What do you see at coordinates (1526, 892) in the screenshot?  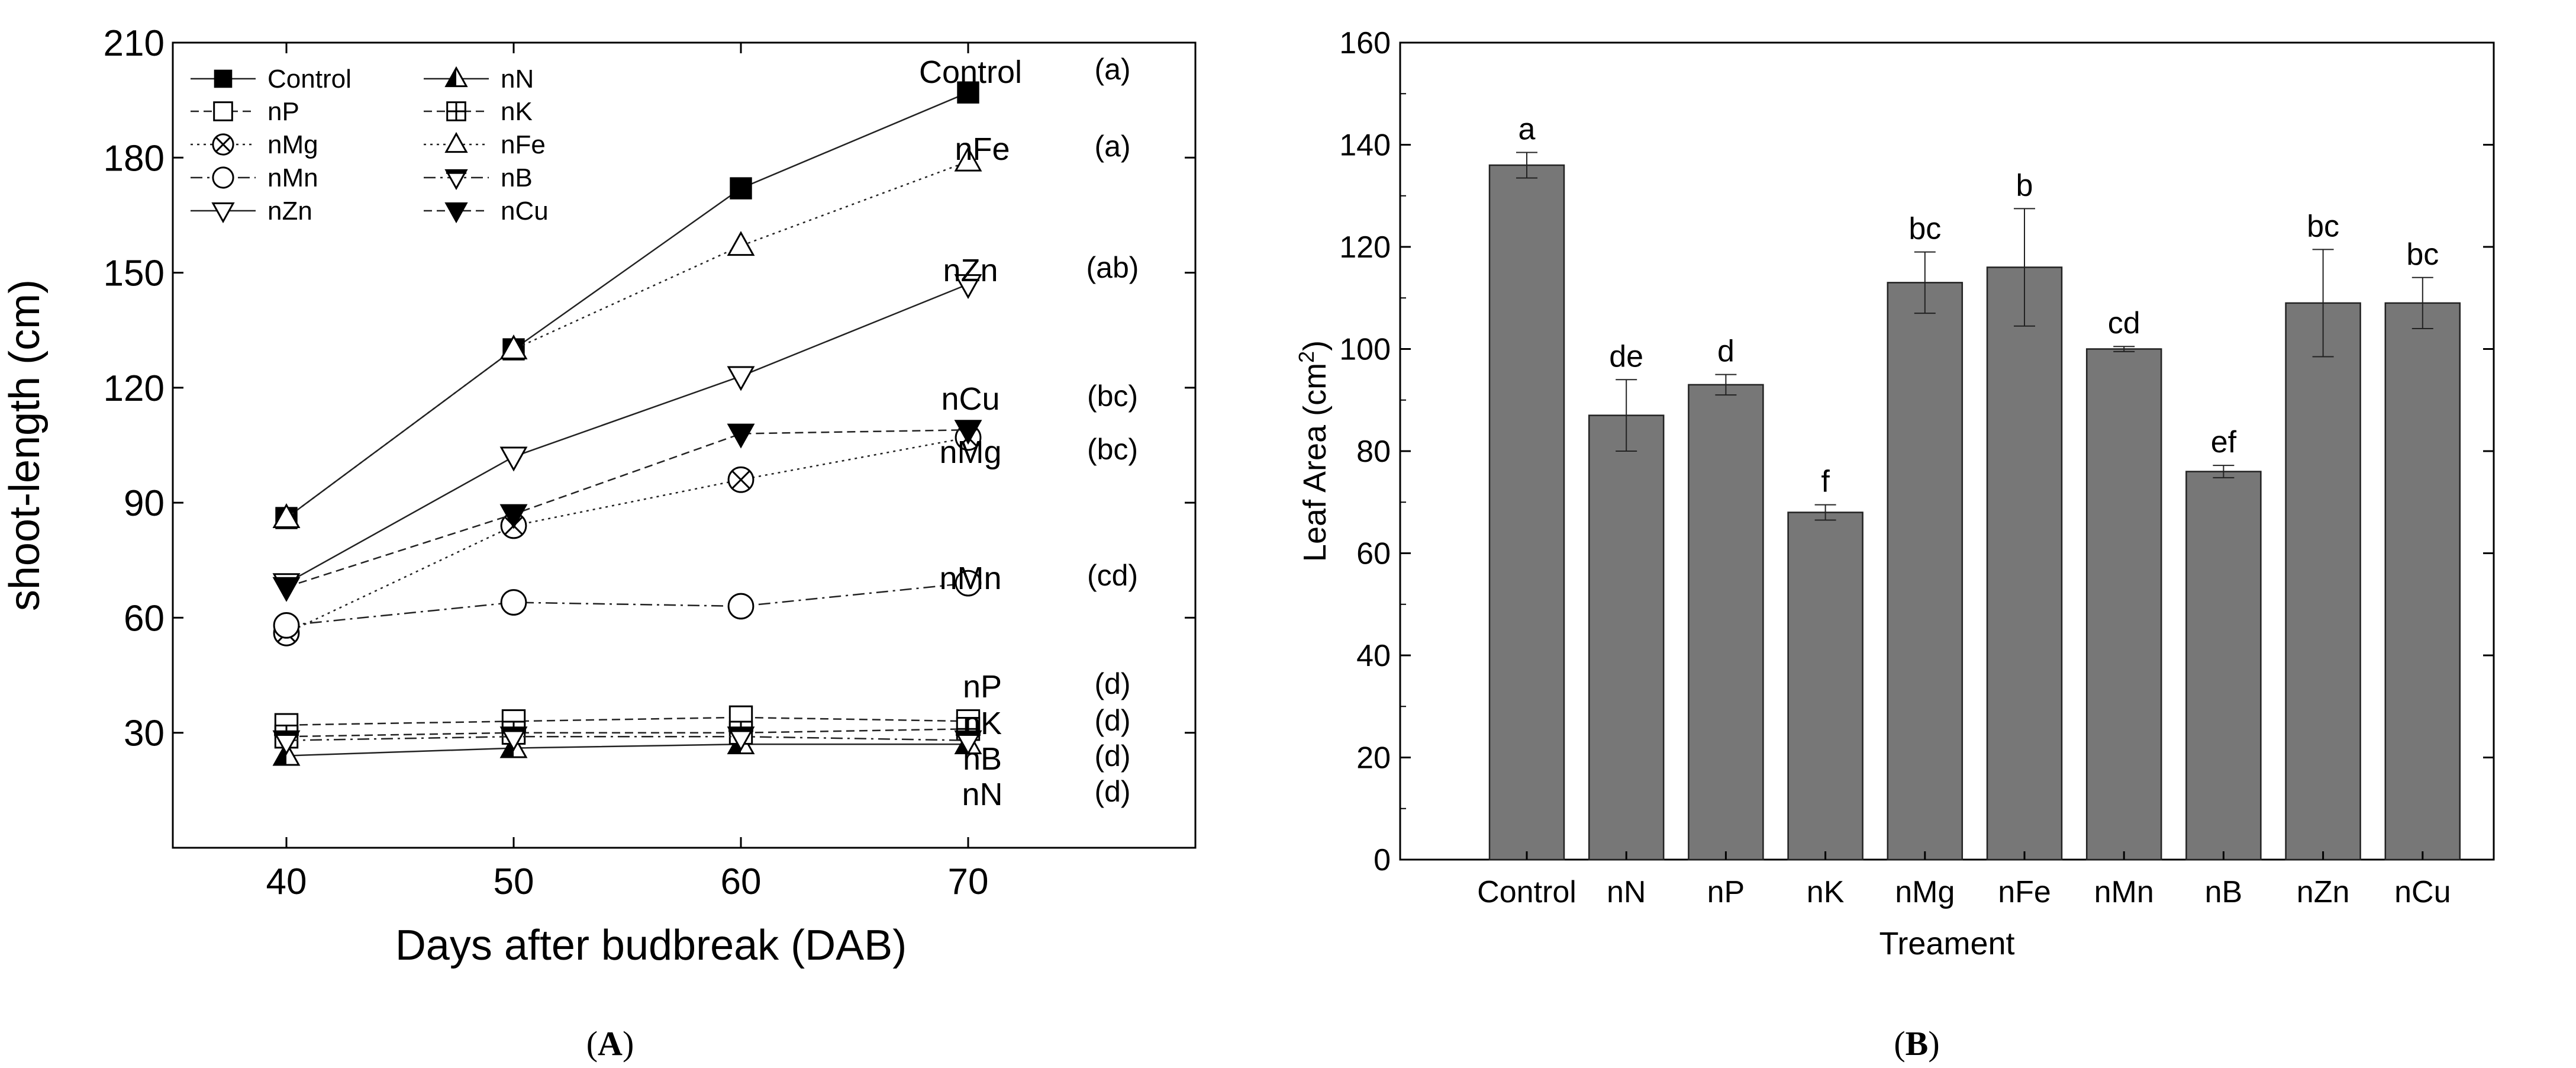 I see `panel-b-x-tick-label: Control` at bounding box center [1526, 892].